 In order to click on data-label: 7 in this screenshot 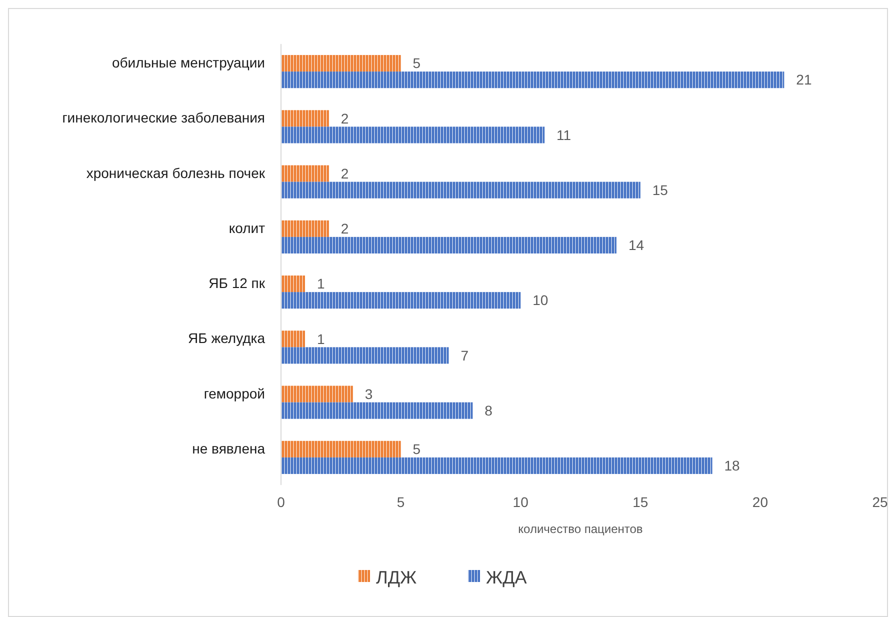, I will do `click(464, 355)`.